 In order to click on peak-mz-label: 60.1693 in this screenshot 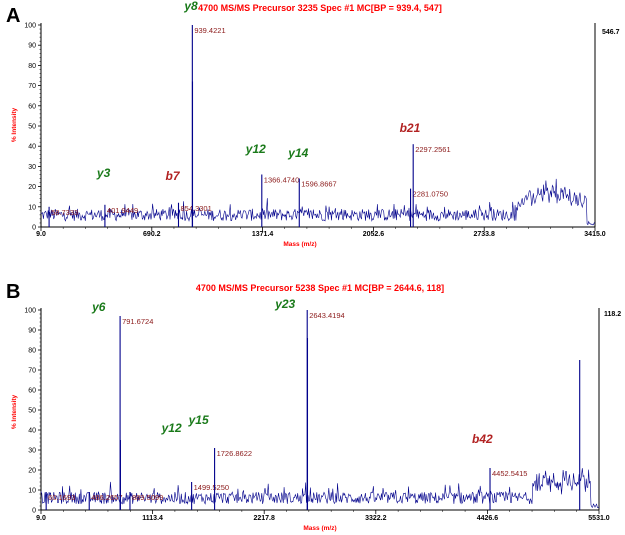, I will do `click(61, 497)`.